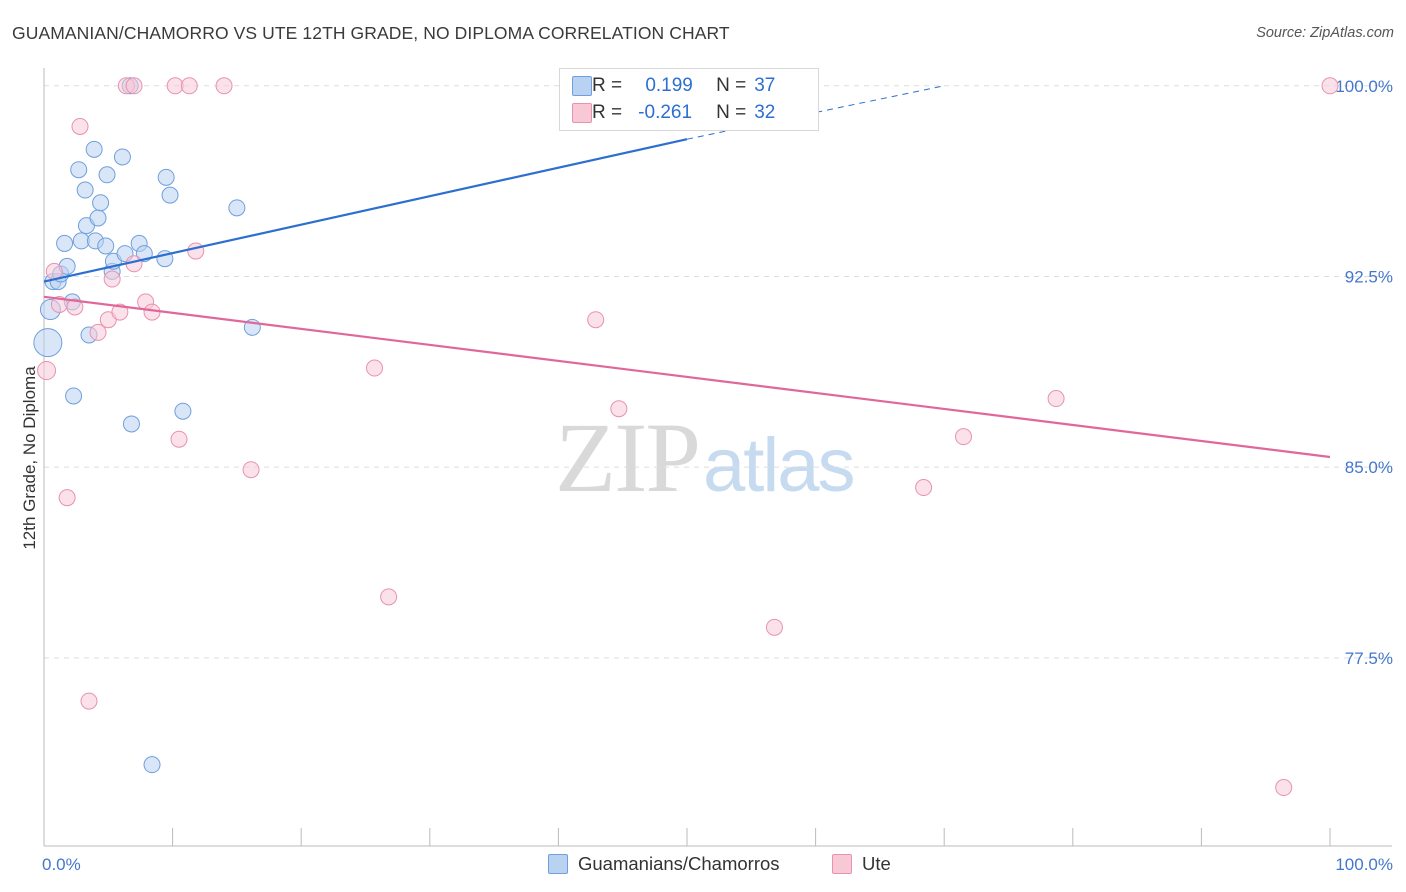 This screenshot has height=892, width=1406. I want to click on y-axis-label: 12th Grade, No Diploma, so click(29, 458).